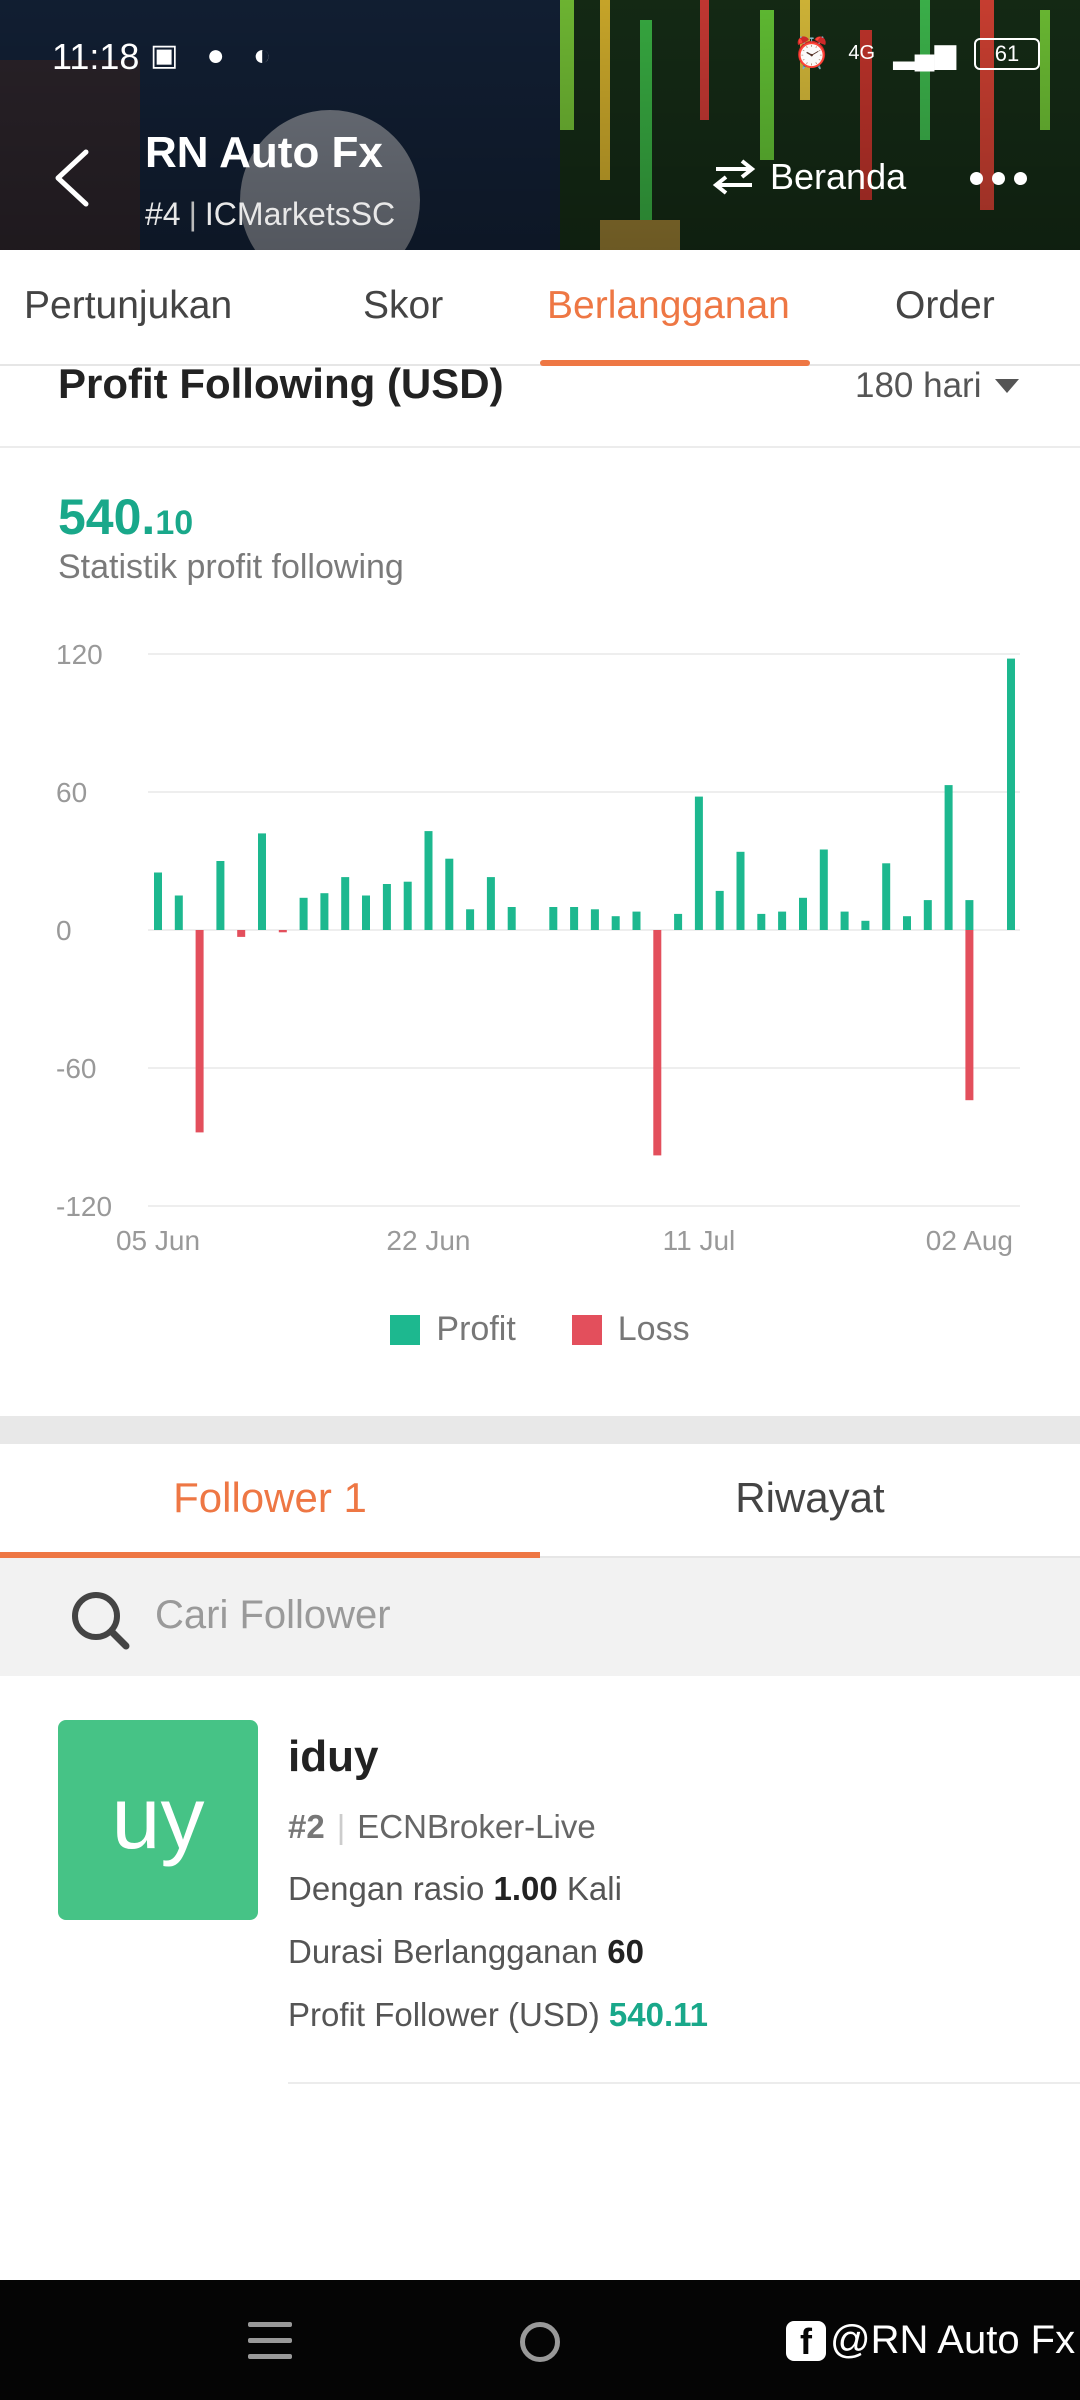 The image size is (1080, 2400). What do you see at coordinates (945, 305) in the screenshot?
I see `tab-order: Order` at bounding box center [945, 305].